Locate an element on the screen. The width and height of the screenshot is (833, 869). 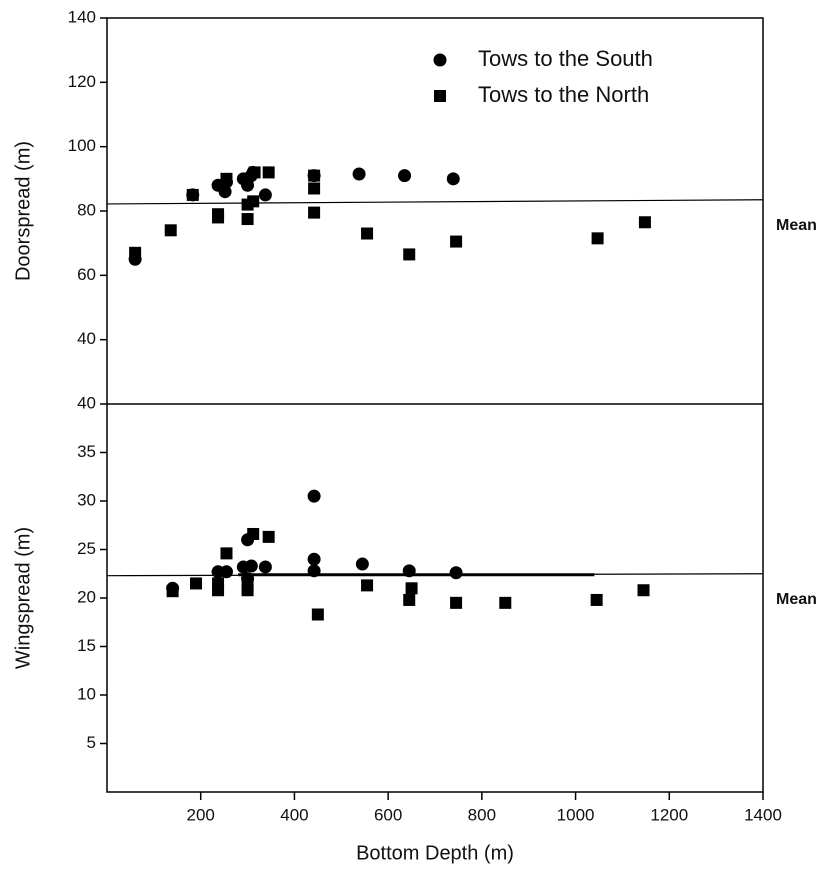
y-tick-label: 120 is located at coordinates (82, 81).